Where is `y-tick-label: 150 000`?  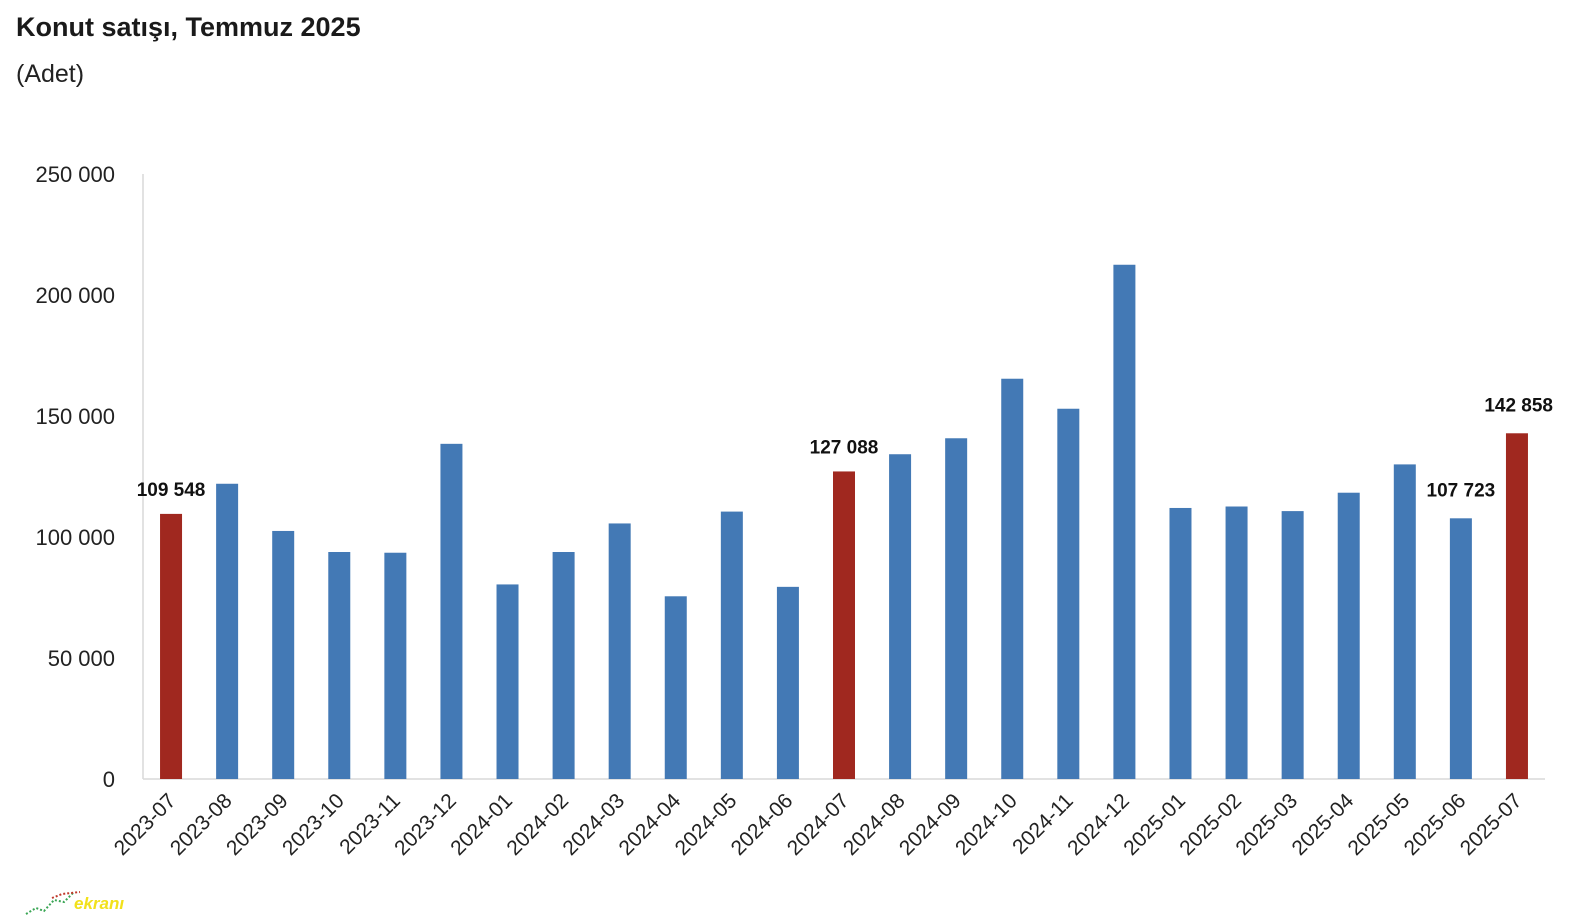
y-tick-label: 150 000 is located at coordinates (75, 416).